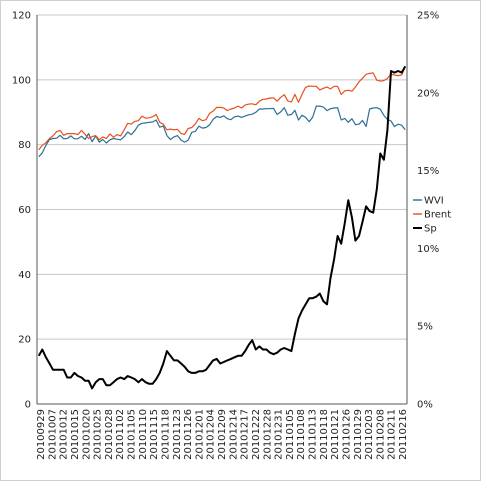 The height and width of the screenshot is (481, 481). What do you see at coordinates (358, 434) in the screenshot?
I see `x-tick-label: 20110129` at bounding box center [358, 434].